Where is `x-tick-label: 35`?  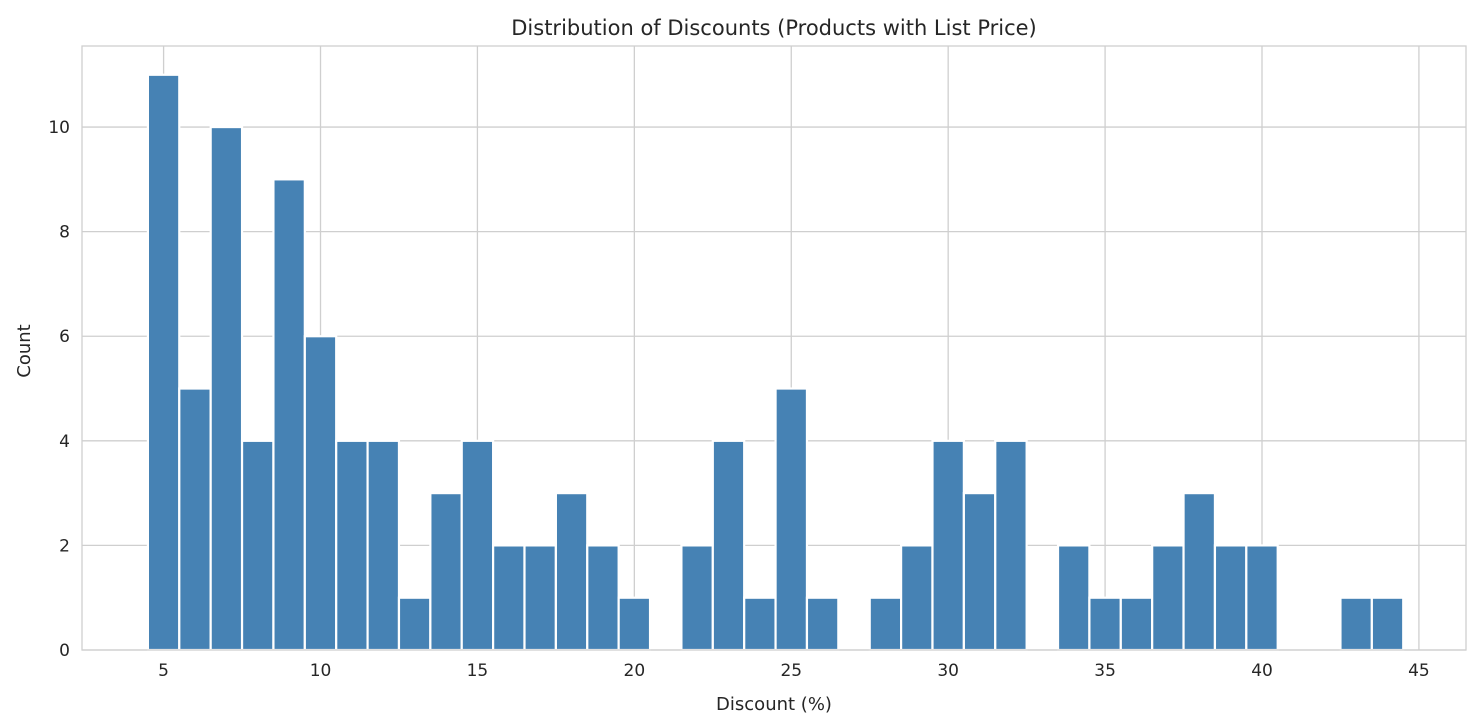 x-tick-label: 35 is located at coordinates (1105, 671).